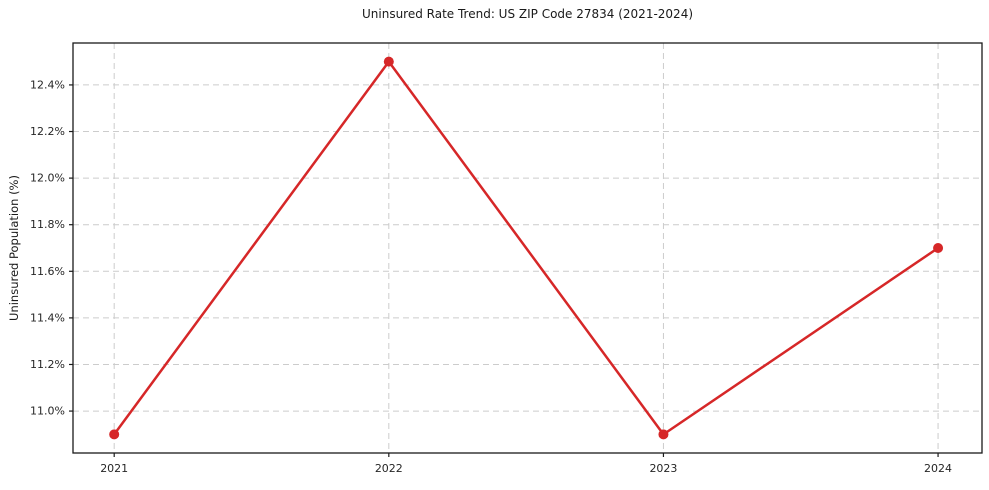 The image size is (989, 490). Describe the element at coordinates (14, 248) in the screenshot. I see `y-axis-label: Uninsured Population (%)` at that location.